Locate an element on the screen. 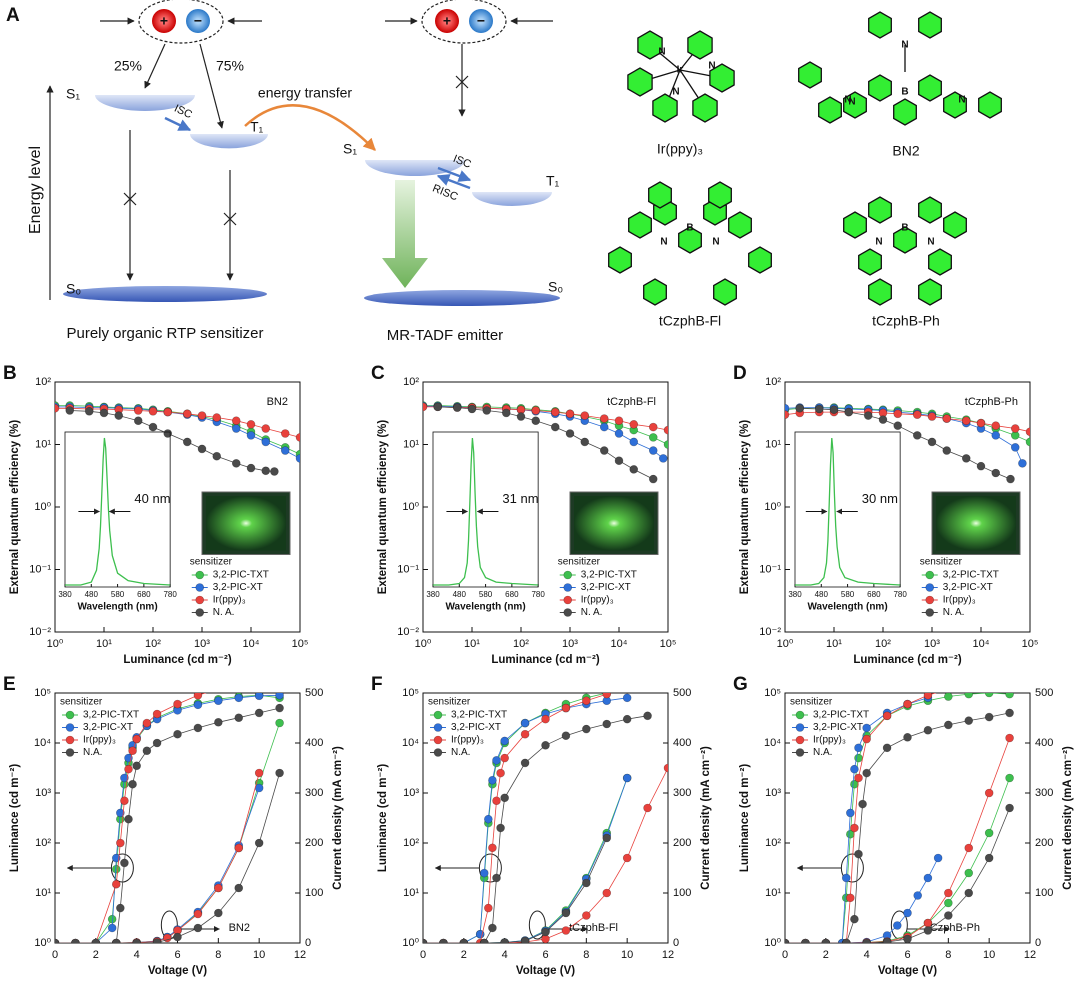 This screenshot has height=986, width=1080. inset-tick-label: 580 is located at coordinates (848, 594).